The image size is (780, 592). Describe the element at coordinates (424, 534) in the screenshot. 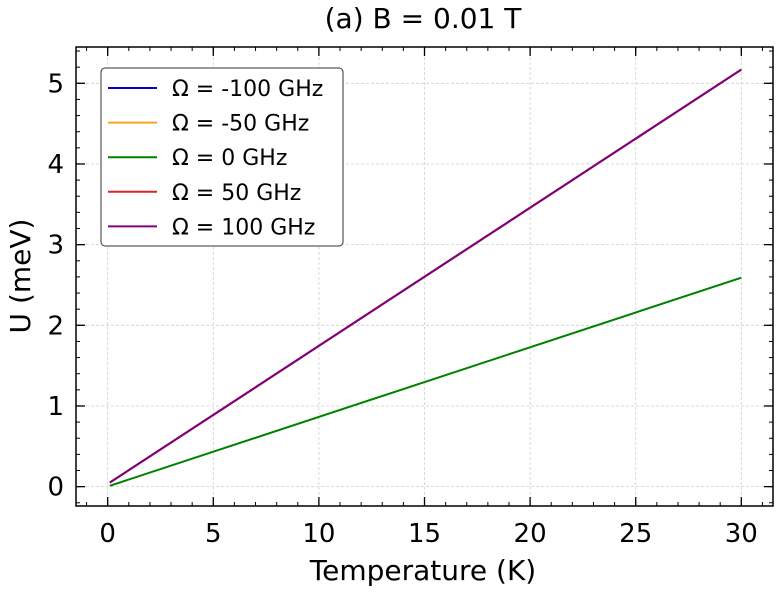

I see `x-tick-label: 15` at that location.